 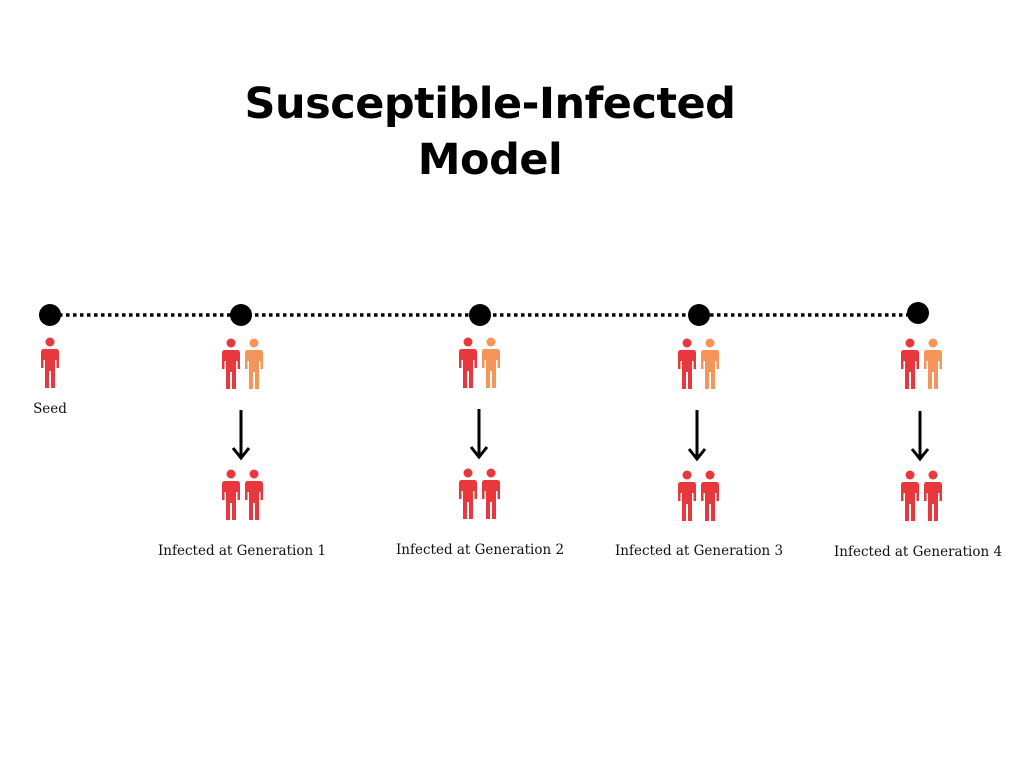 What do you see at coordinates (710, 363) in the screenshot?
I see `gen-3-susceptible-person-icon` at bounding box center [710, 363].